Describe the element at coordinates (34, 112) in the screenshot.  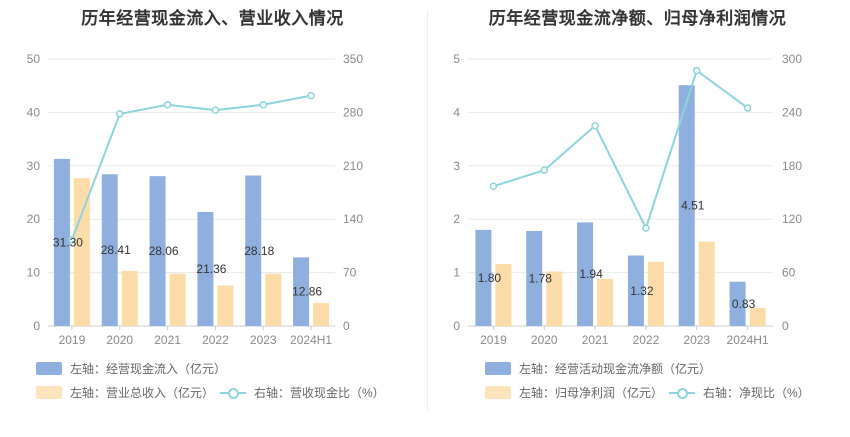
I see `left-axis-tick-label: 40` at that location.